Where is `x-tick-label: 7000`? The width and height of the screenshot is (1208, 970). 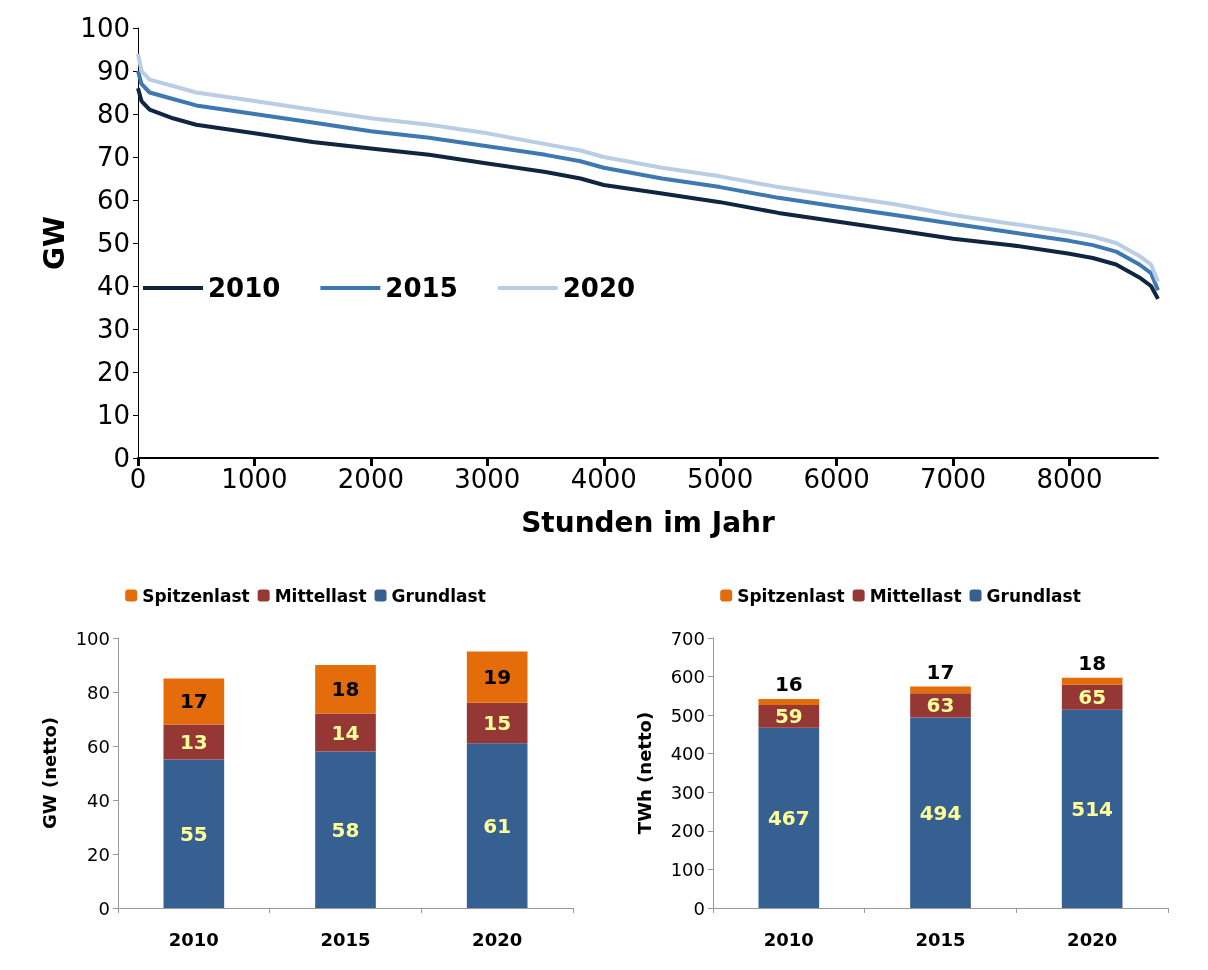 x-tick-label: 7000 is located at coordinates (953, 479).